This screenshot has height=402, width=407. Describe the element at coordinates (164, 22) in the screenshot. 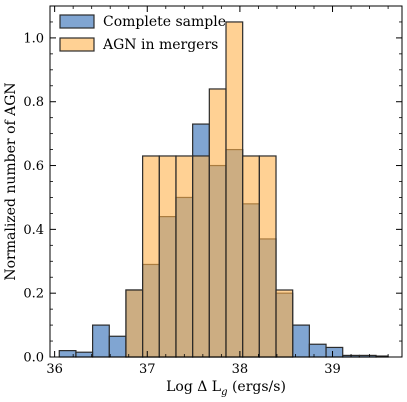

I see `legend-label-complete-sample: Complete sample` at that location.